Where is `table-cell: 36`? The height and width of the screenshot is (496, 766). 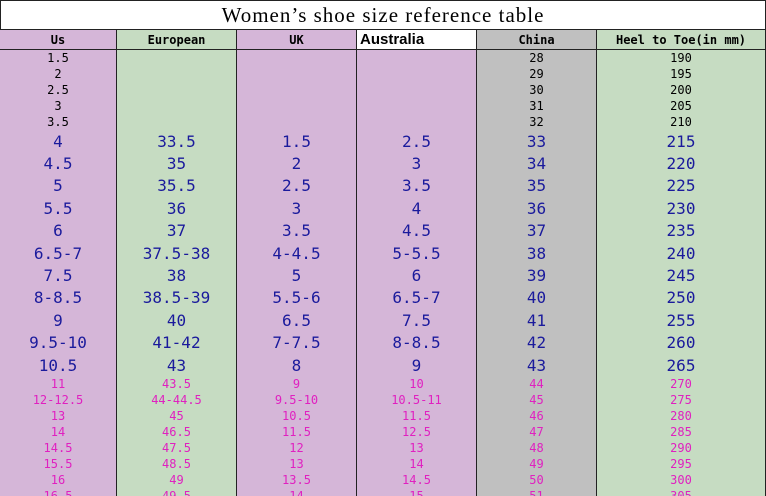
table-cell: 36 is located at coordinates (537, 209).